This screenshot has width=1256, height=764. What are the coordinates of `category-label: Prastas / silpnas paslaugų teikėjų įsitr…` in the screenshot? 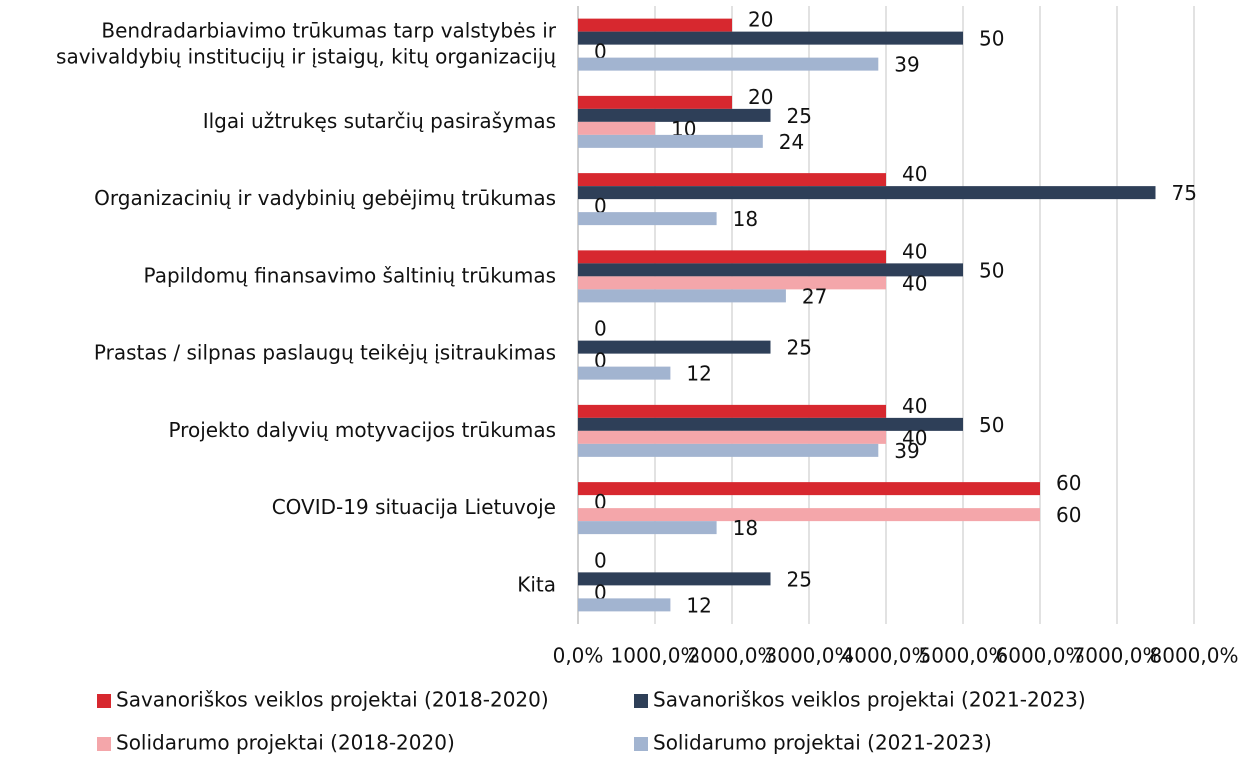 It's located at (325, 352).